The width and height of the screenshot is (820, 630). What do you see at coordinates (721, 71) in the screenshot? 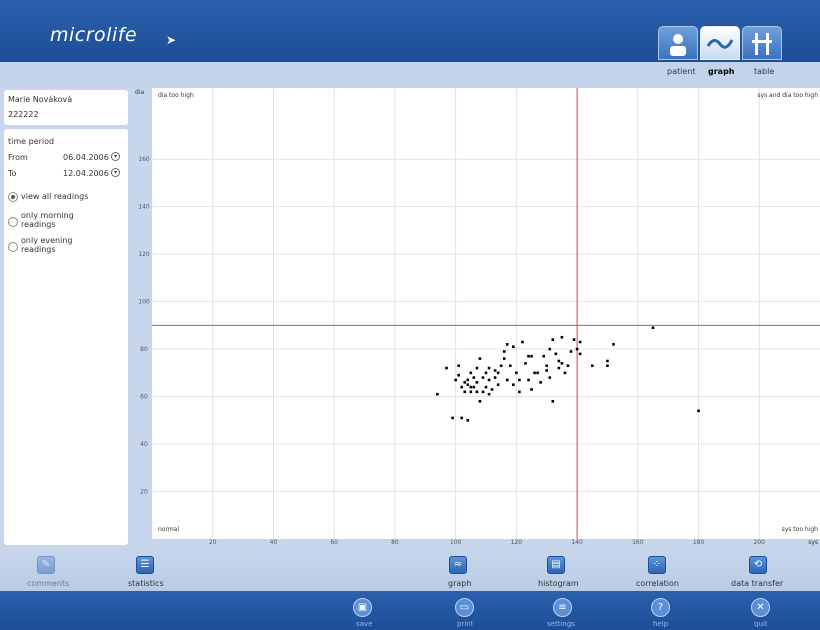
I see `nav-graph-label: graph` at bounding box center [721, 71].